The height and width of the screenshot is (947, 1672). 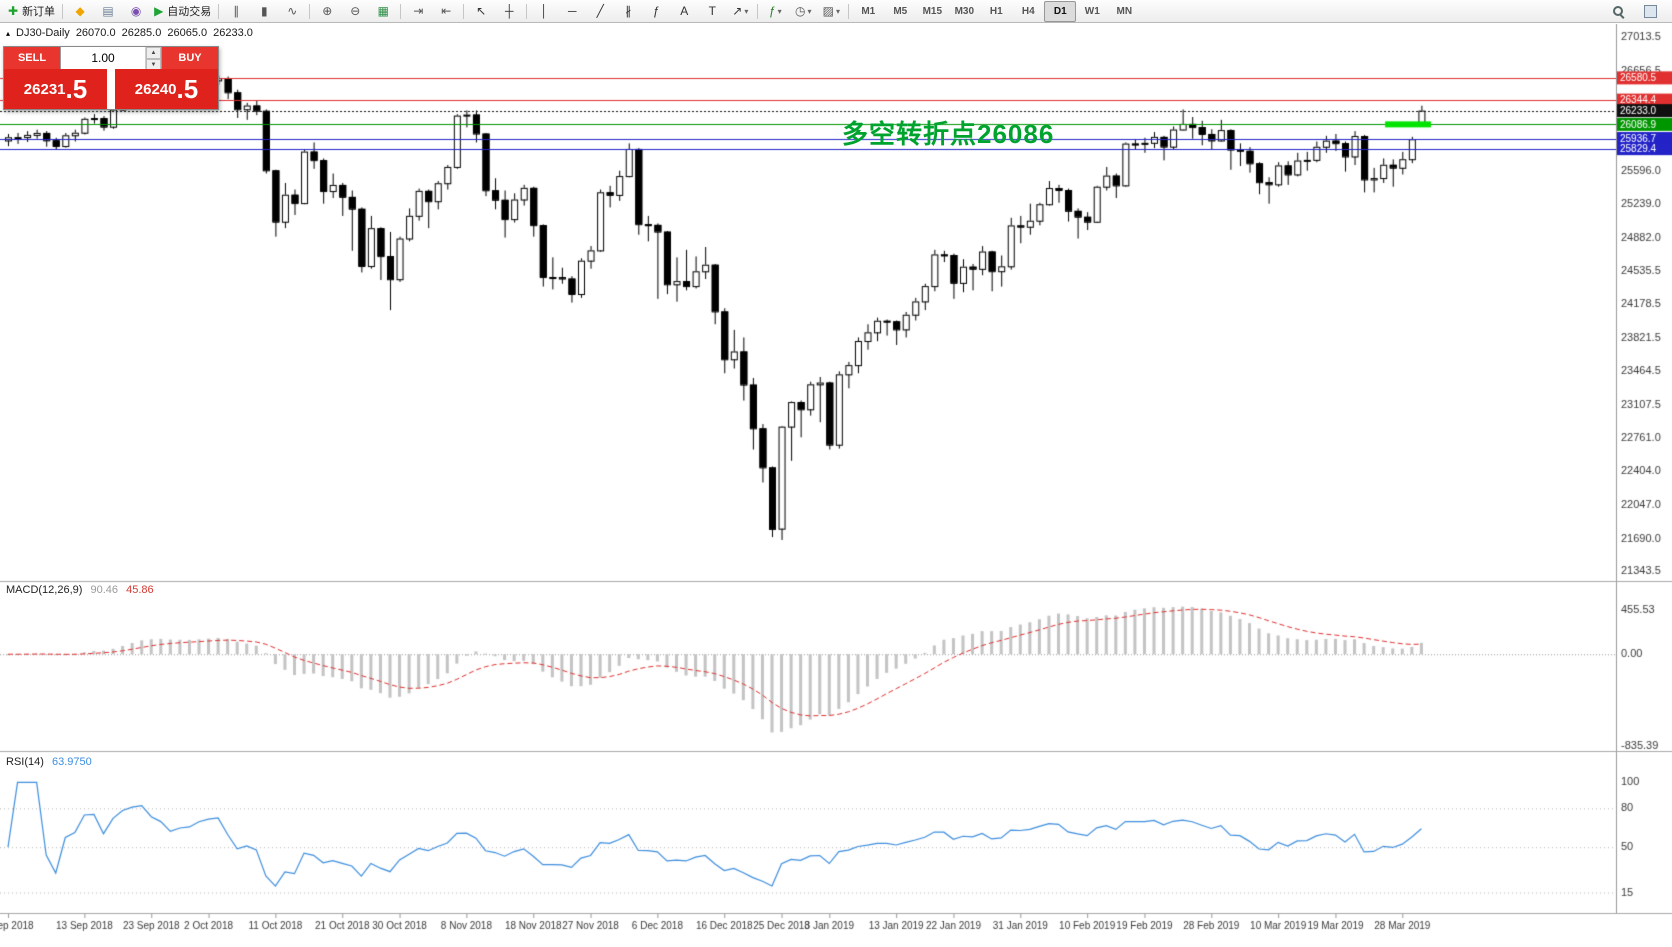 What do you see at coordinates (44, 590) in the screenshot?
I see `macd-name: MACD(12,26,9)` at bounding box center [44, 590].